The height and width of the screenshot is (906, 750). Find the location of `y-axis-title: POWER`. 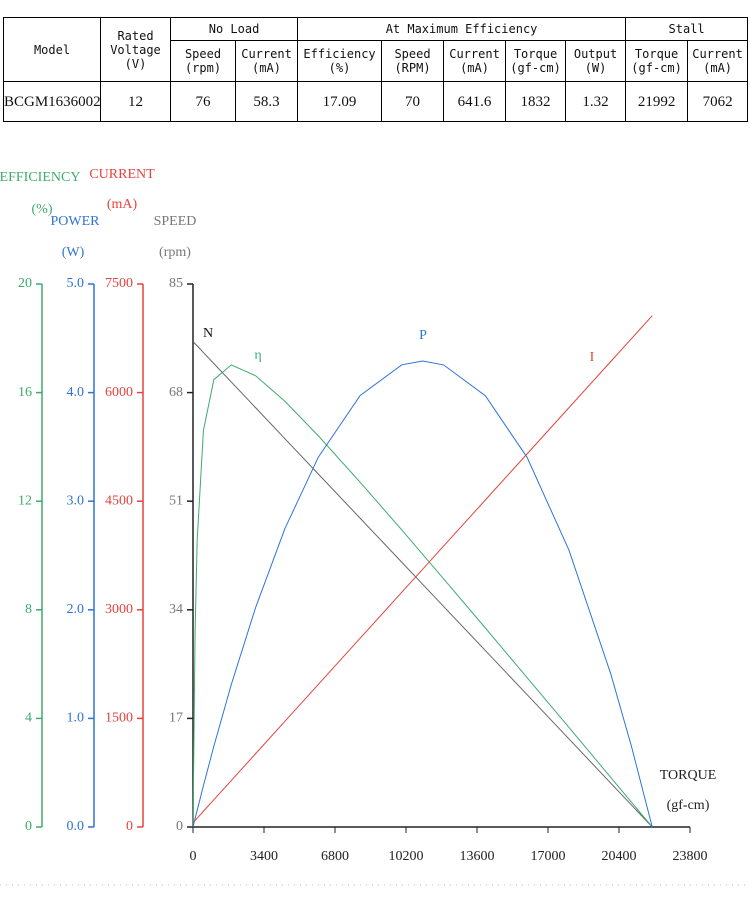

y-axis-title: POWER is located at coordinates (76, 221).